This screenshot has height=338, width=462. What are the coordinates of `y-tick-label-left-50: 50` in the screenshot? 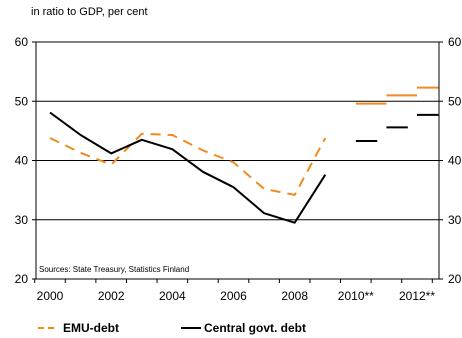 It's located at (22, 101).